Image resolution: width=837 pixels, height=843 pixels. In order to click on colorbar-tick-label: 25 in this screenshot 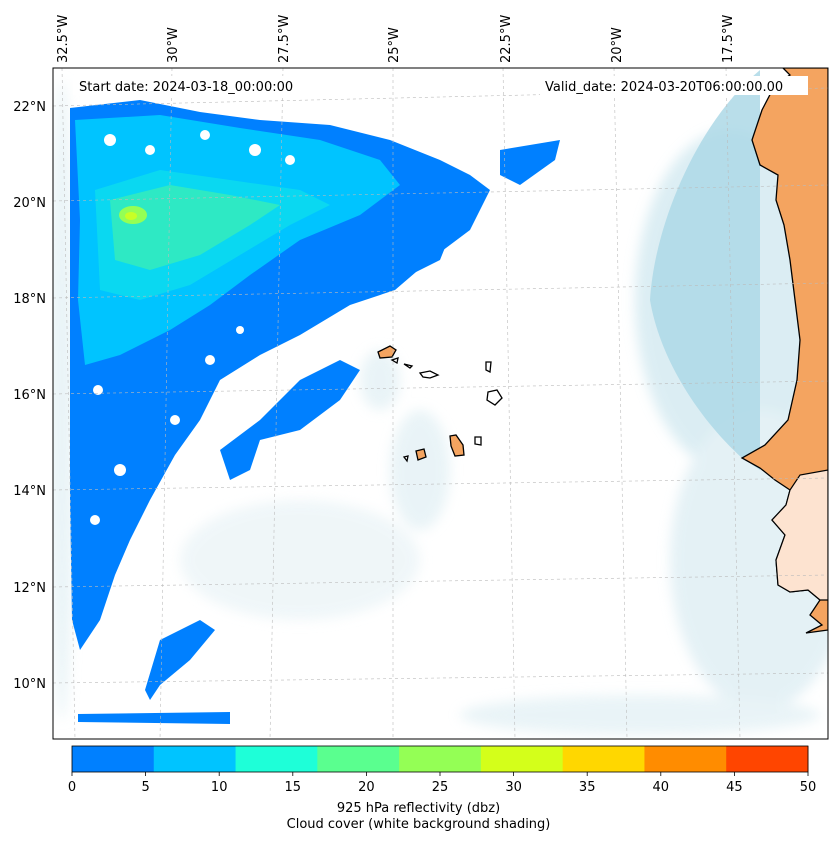, I will do `click(440, 787)`.